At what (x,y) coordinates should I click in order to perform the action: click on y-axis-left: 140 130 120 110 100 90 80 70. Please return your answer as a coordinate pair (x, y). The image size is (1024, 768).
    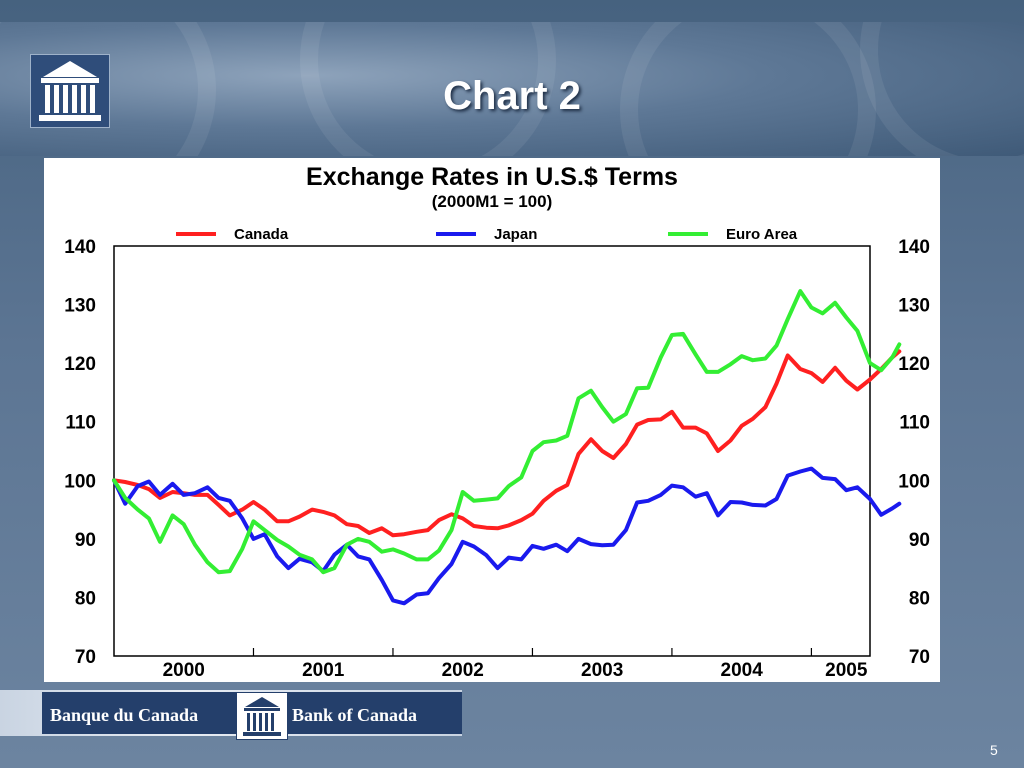
    Looking at the image, I should click on (80, 452).